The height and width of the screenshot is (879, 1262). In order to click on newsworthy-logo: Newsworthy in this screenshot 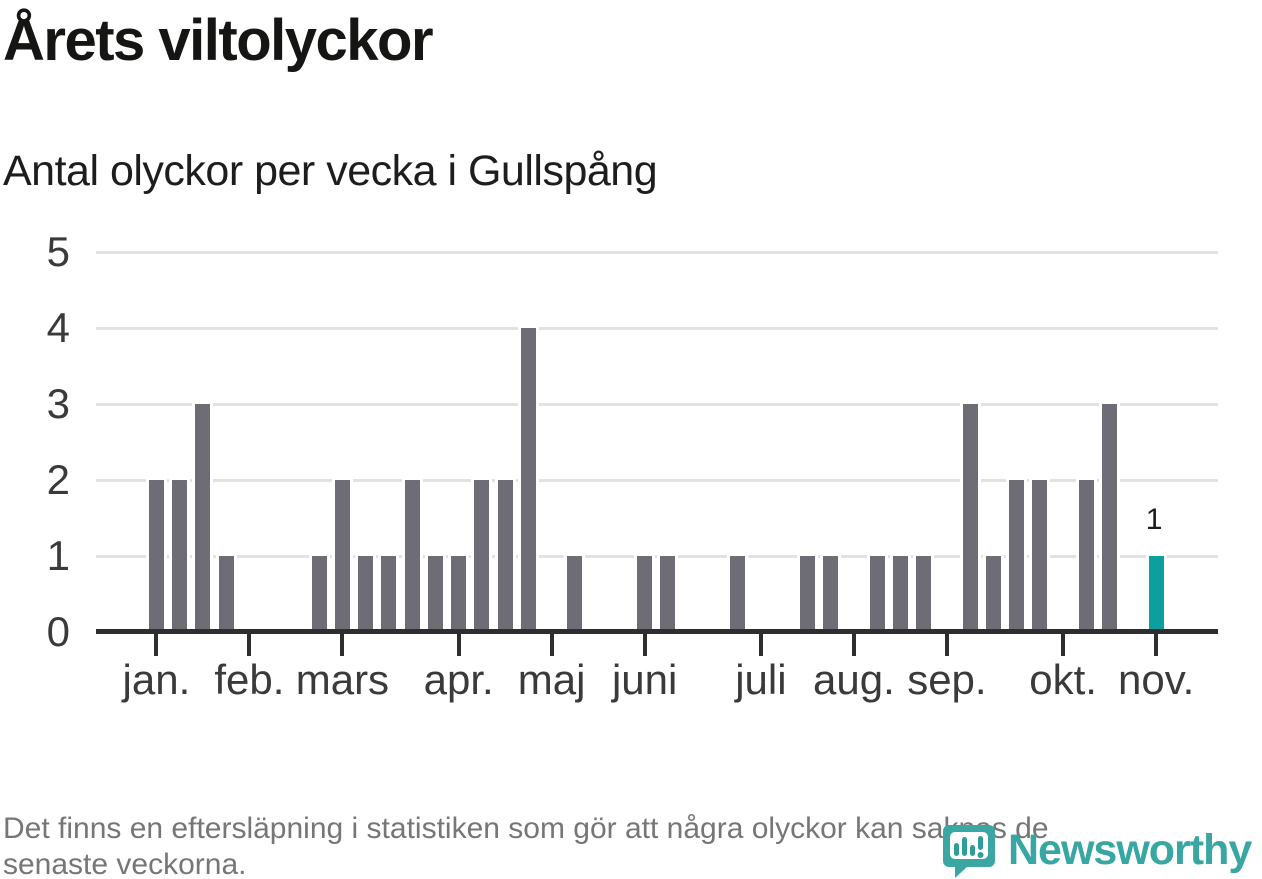, I will do `click(1097, 850)`.